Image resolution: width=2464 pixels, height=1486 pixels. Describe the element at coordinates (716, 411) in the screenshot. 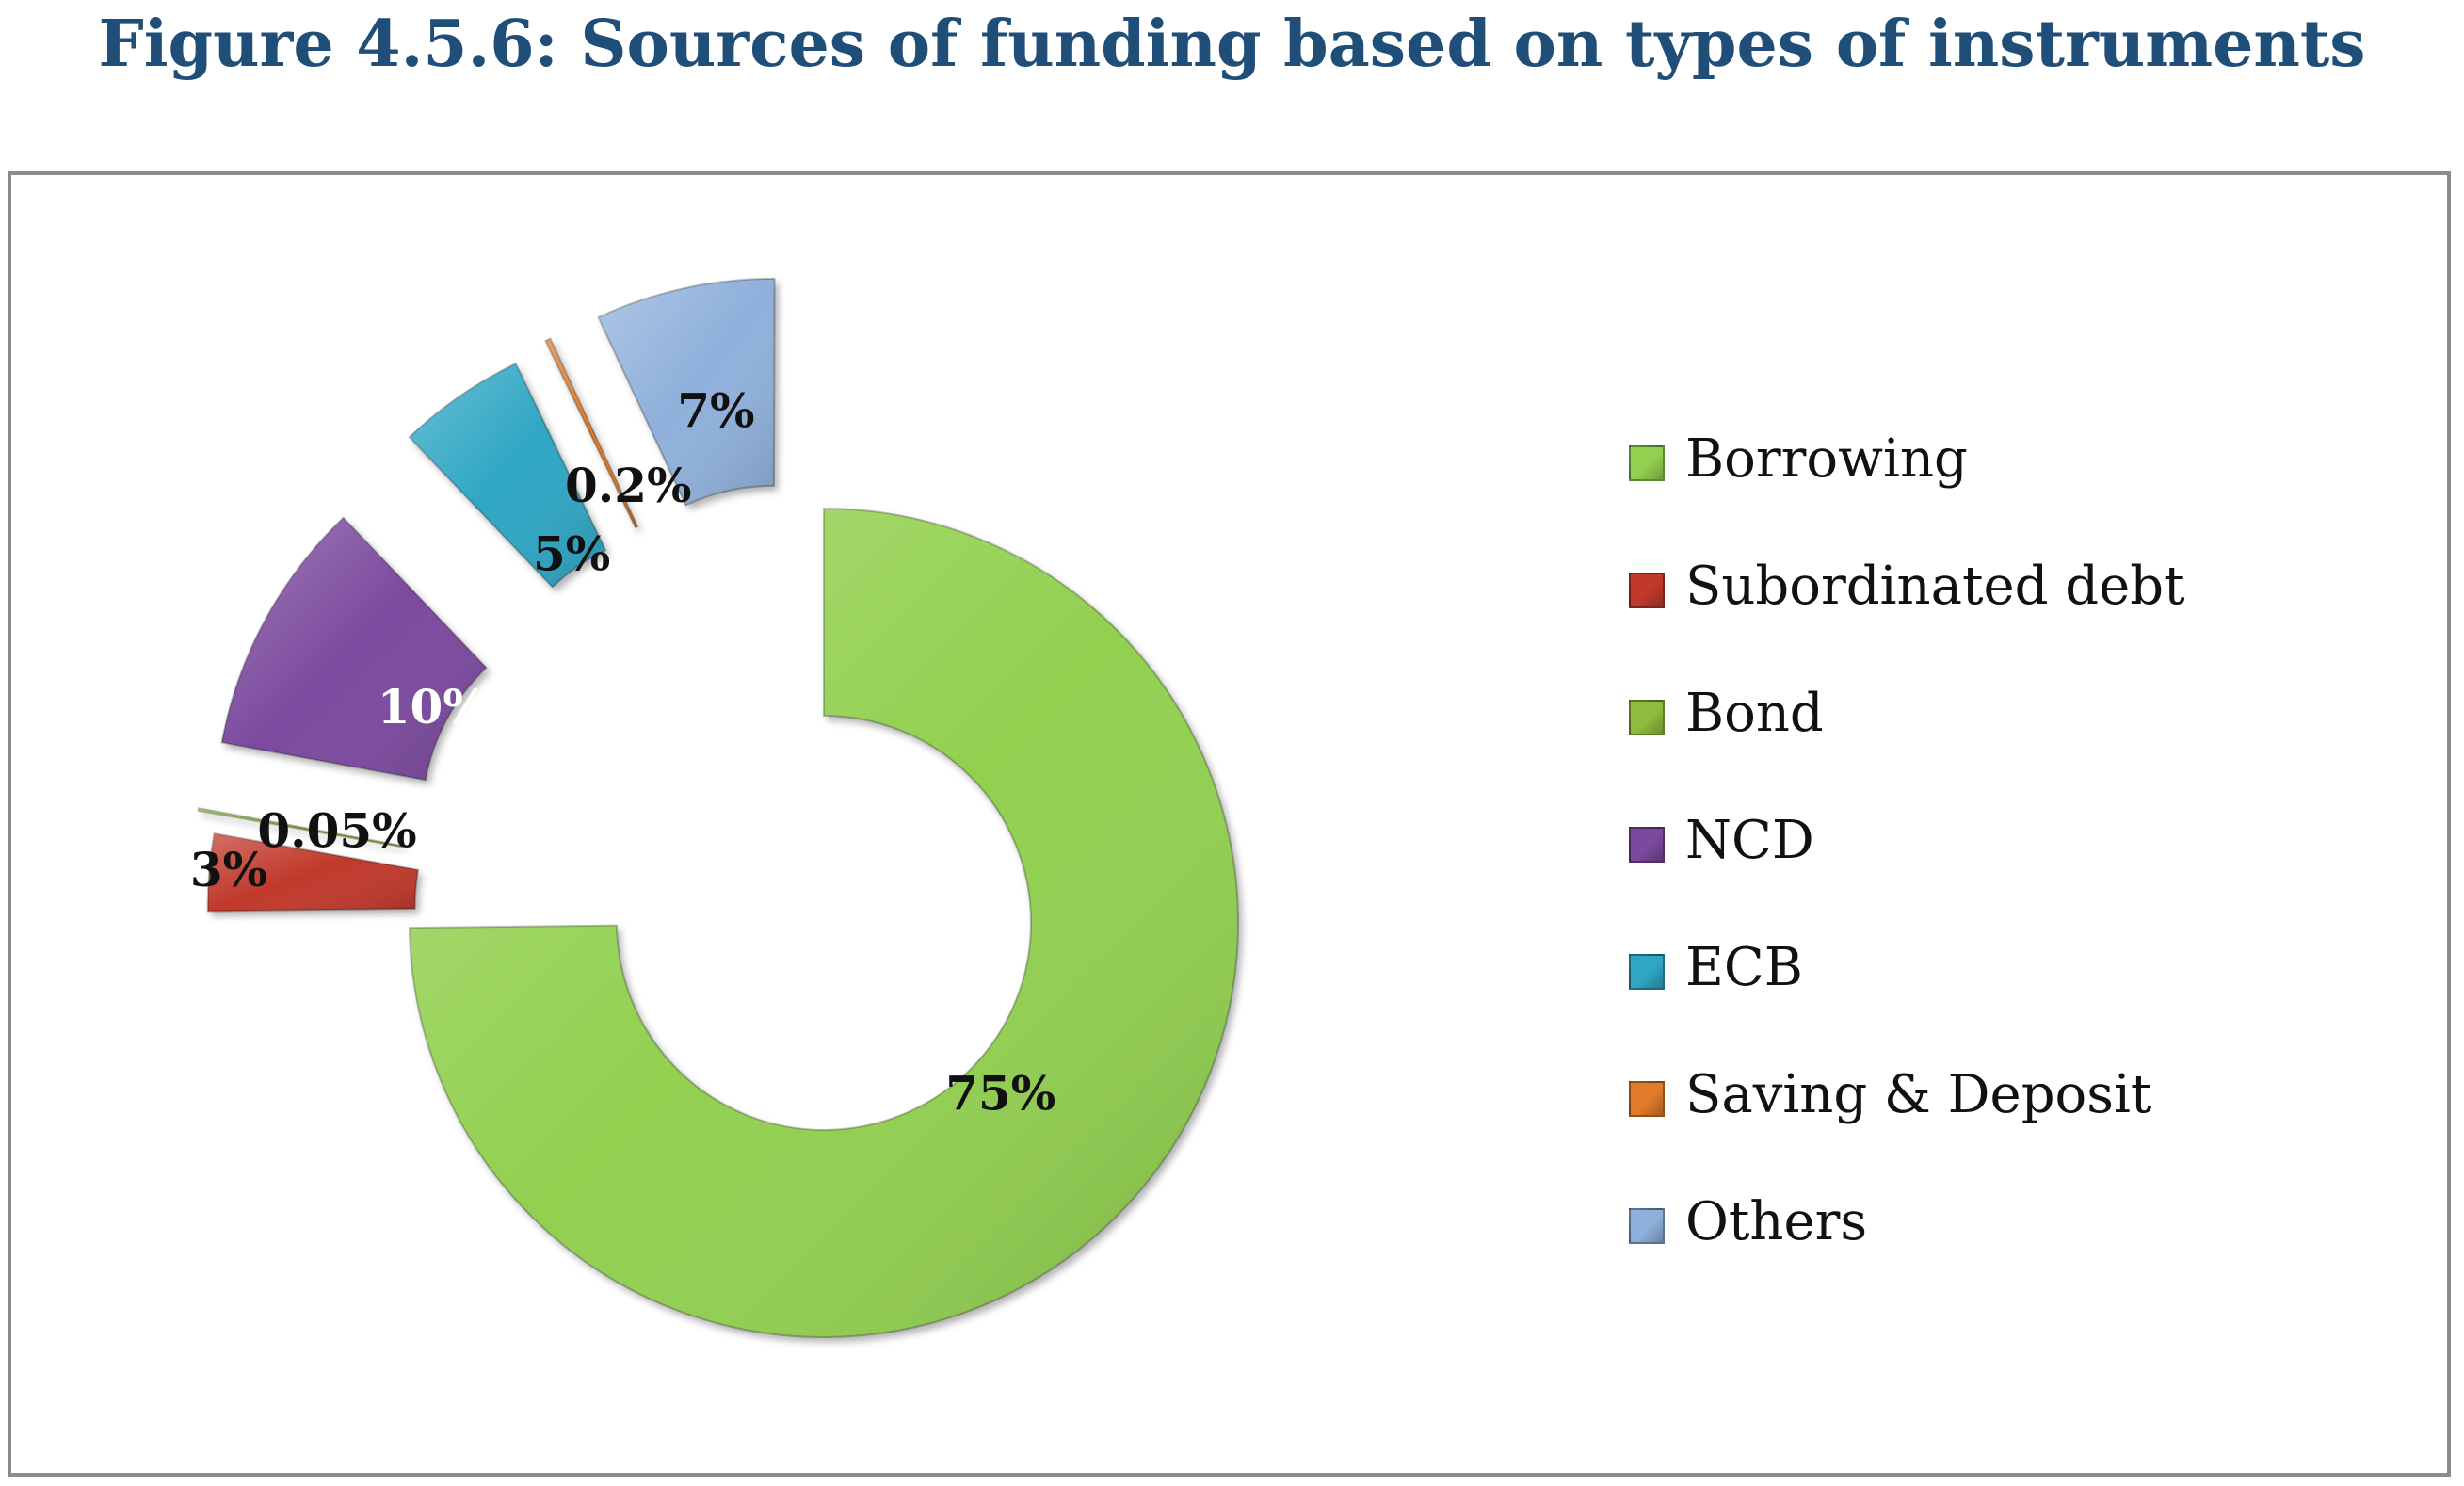

I see `data-label-others: 7%` at that location.